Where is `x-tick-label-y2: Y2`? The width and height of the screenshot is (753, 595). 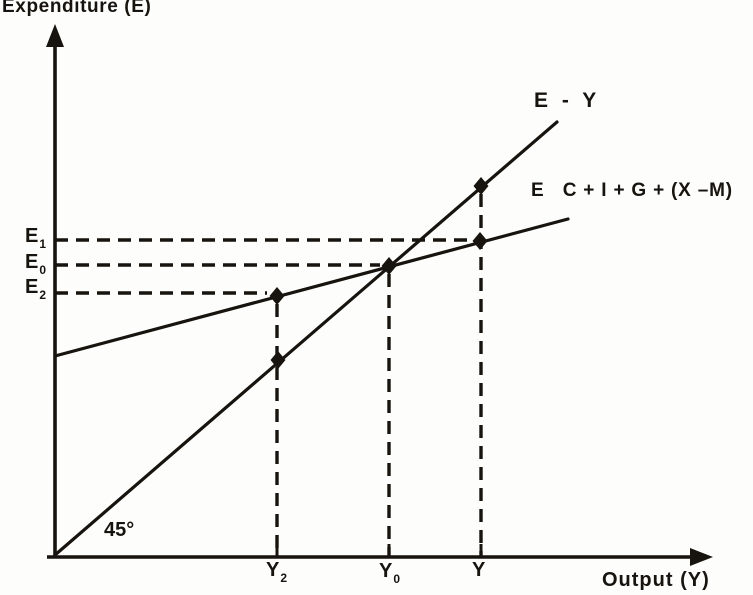
x-tick-label-y2: Y2 is located at coordinates (276, 572).